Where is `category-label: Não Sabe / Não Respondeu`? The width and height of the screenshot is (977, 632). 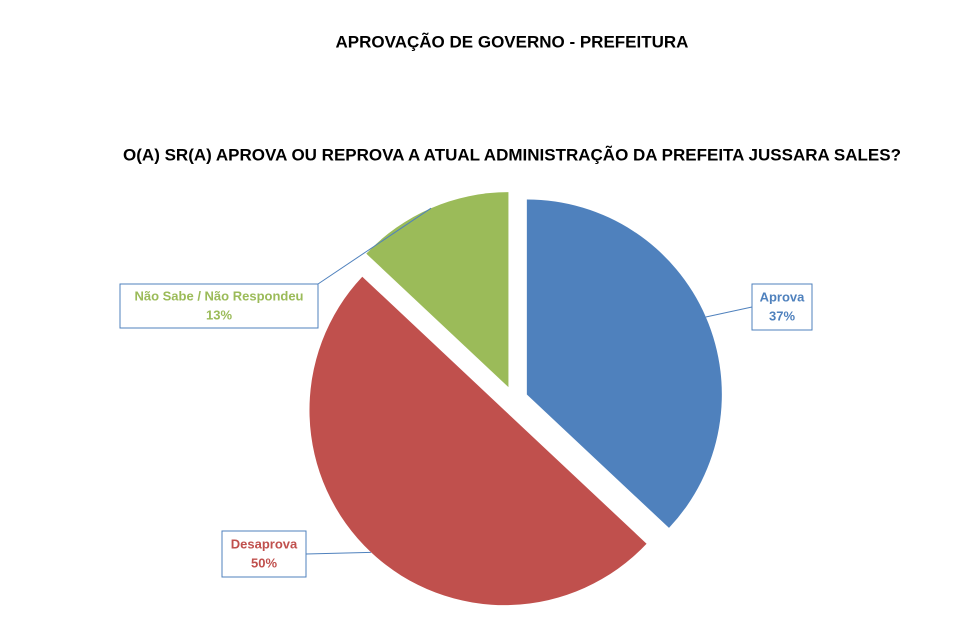
category-label: Não Sabe / Não Respondeu is located at coordinates (218, 295).